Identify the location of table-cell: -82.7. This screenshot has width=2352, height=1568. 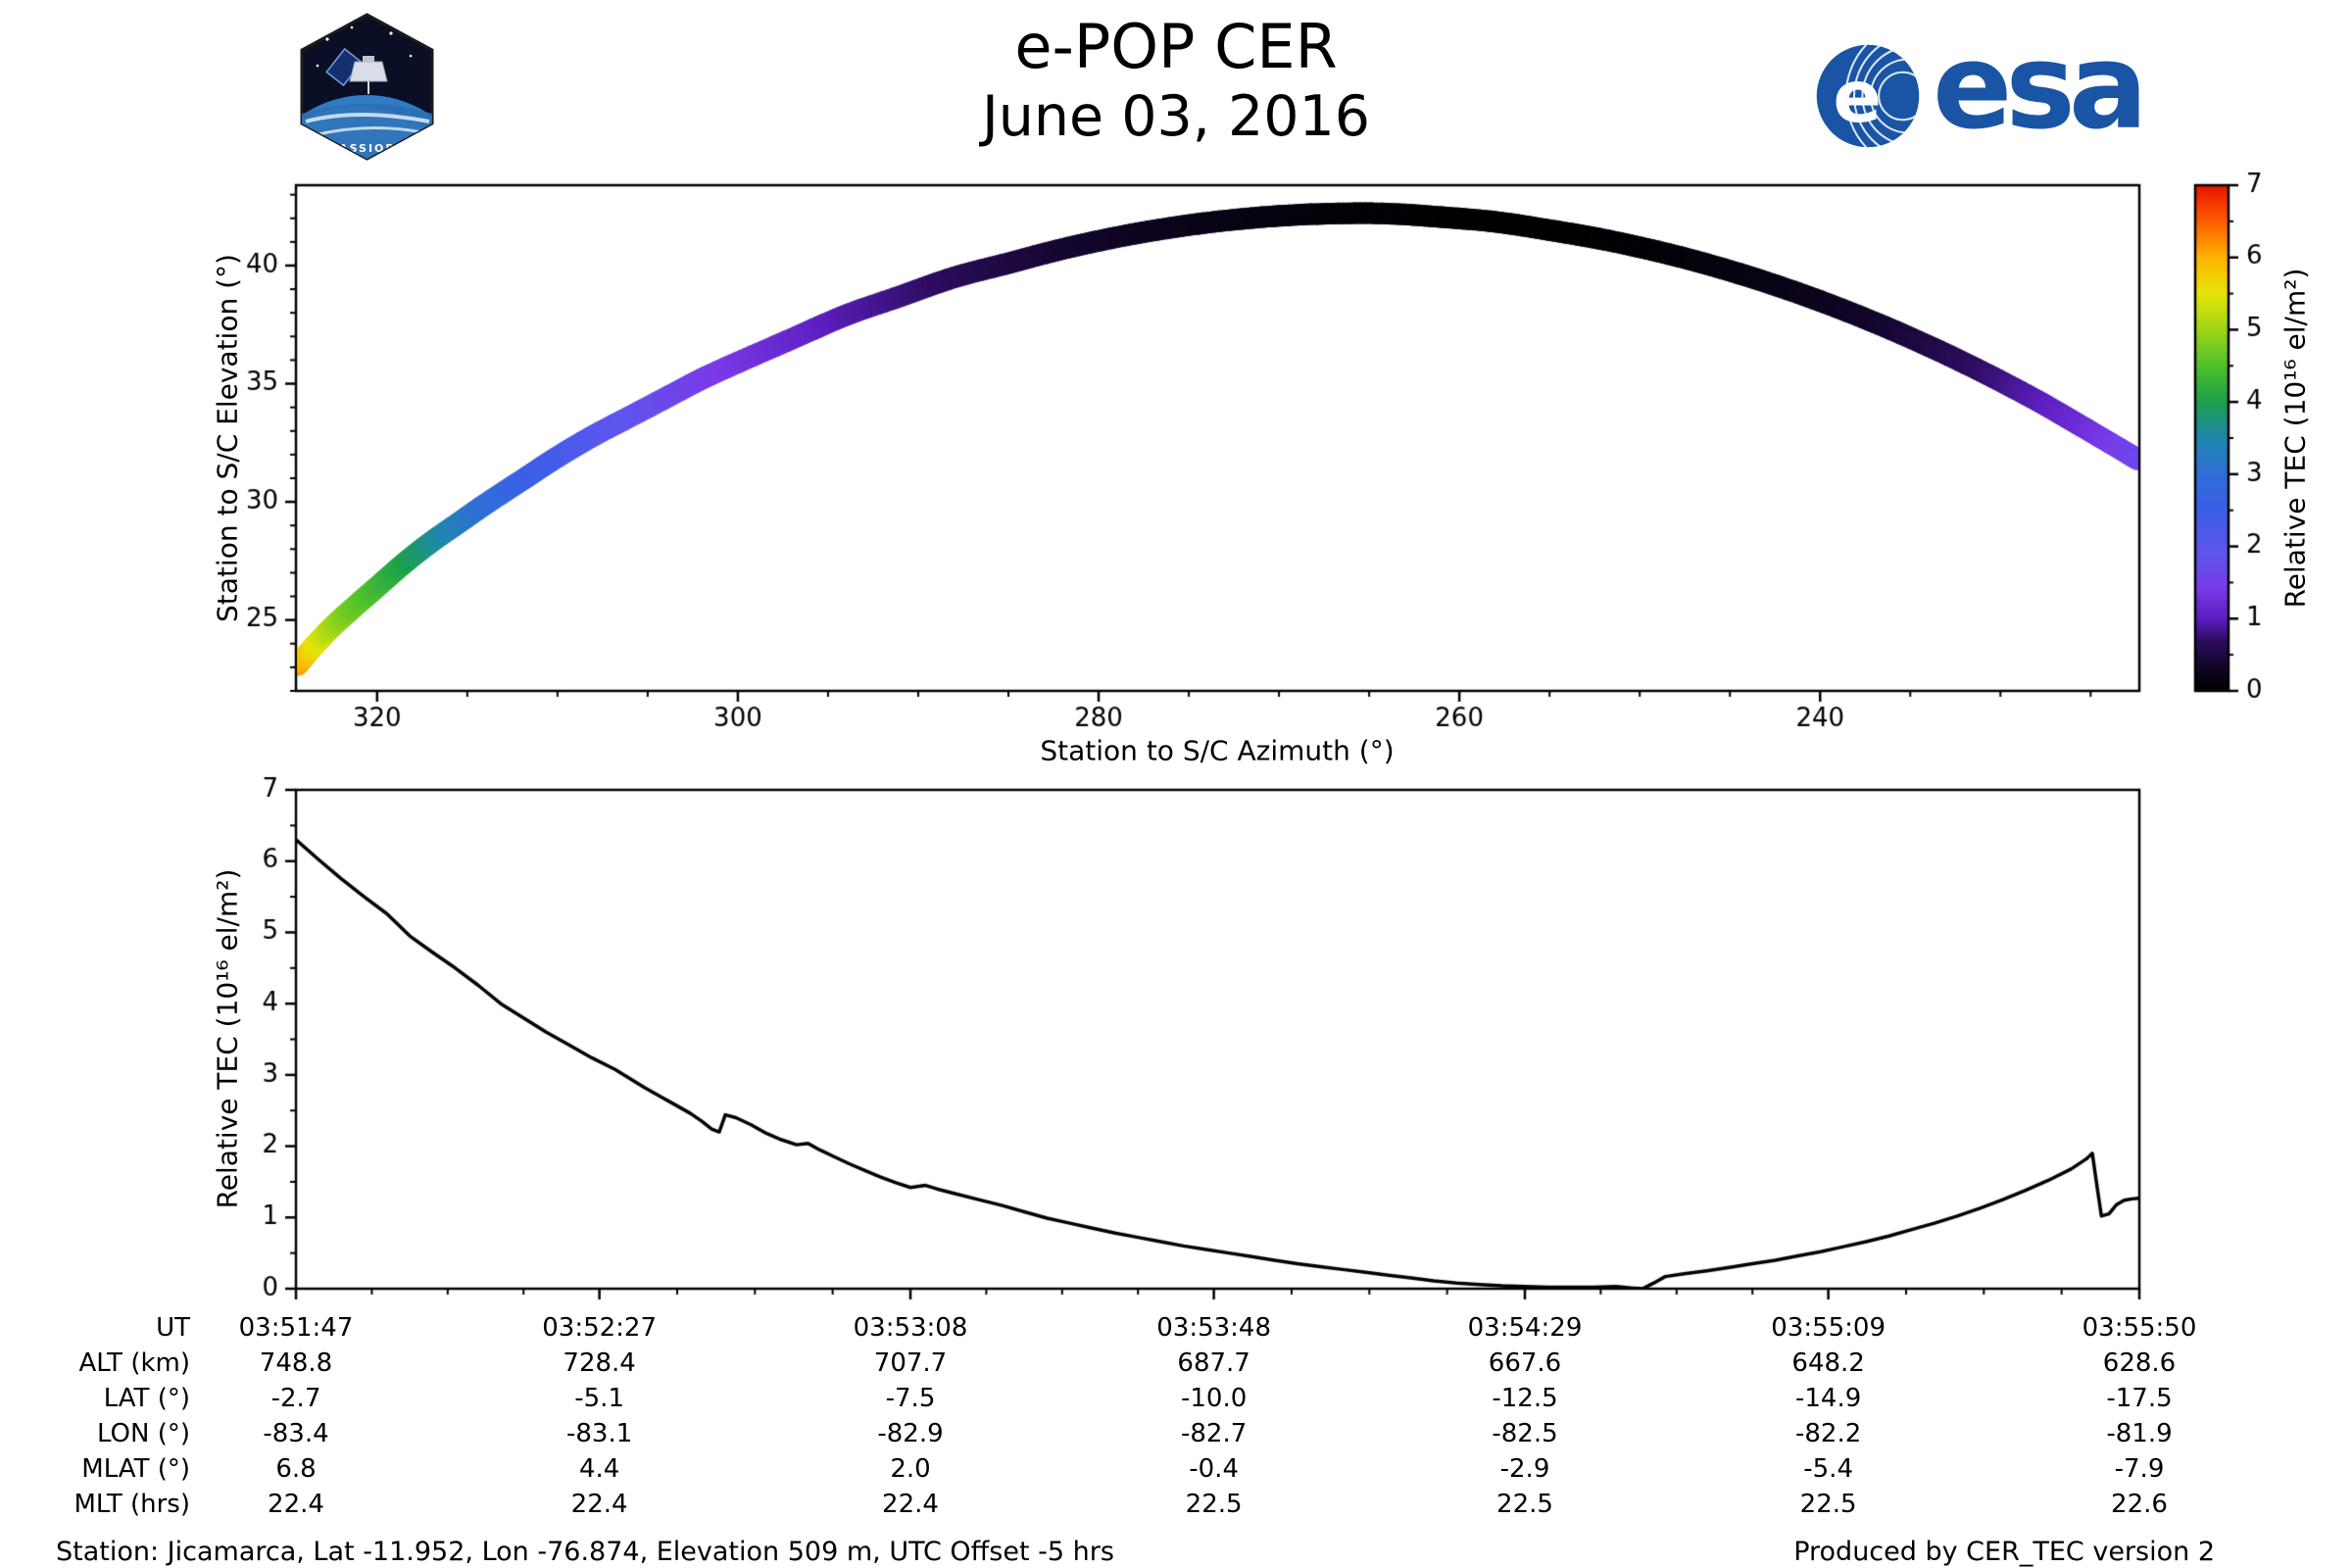
(1214, 1433).